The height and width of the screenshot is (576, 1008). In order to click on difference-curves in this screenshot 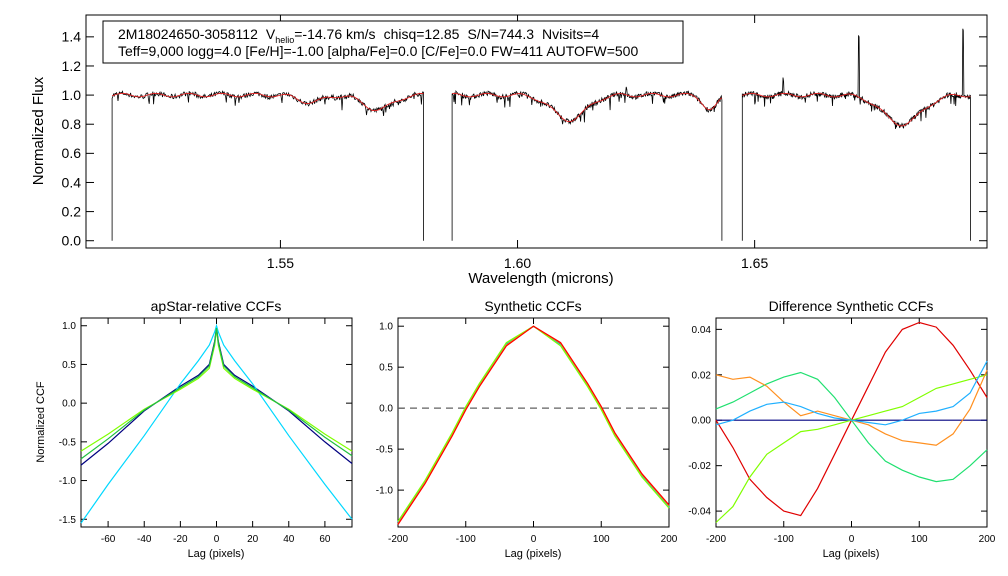, I will do `click(851, 422)`.